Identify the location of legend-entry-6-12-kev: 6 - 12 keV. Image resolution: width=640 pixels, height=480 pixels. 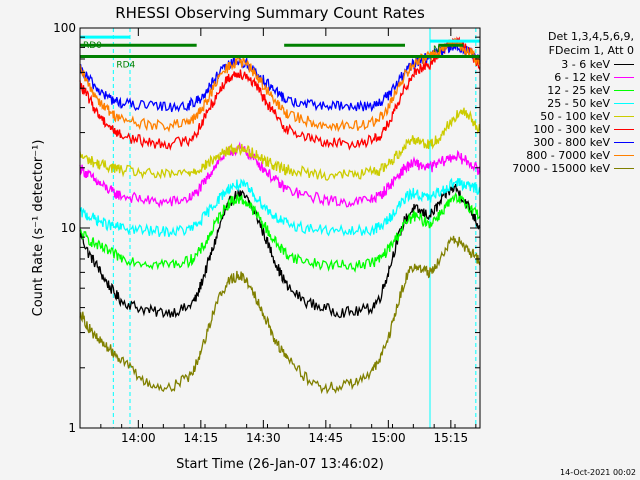
(552, 77).